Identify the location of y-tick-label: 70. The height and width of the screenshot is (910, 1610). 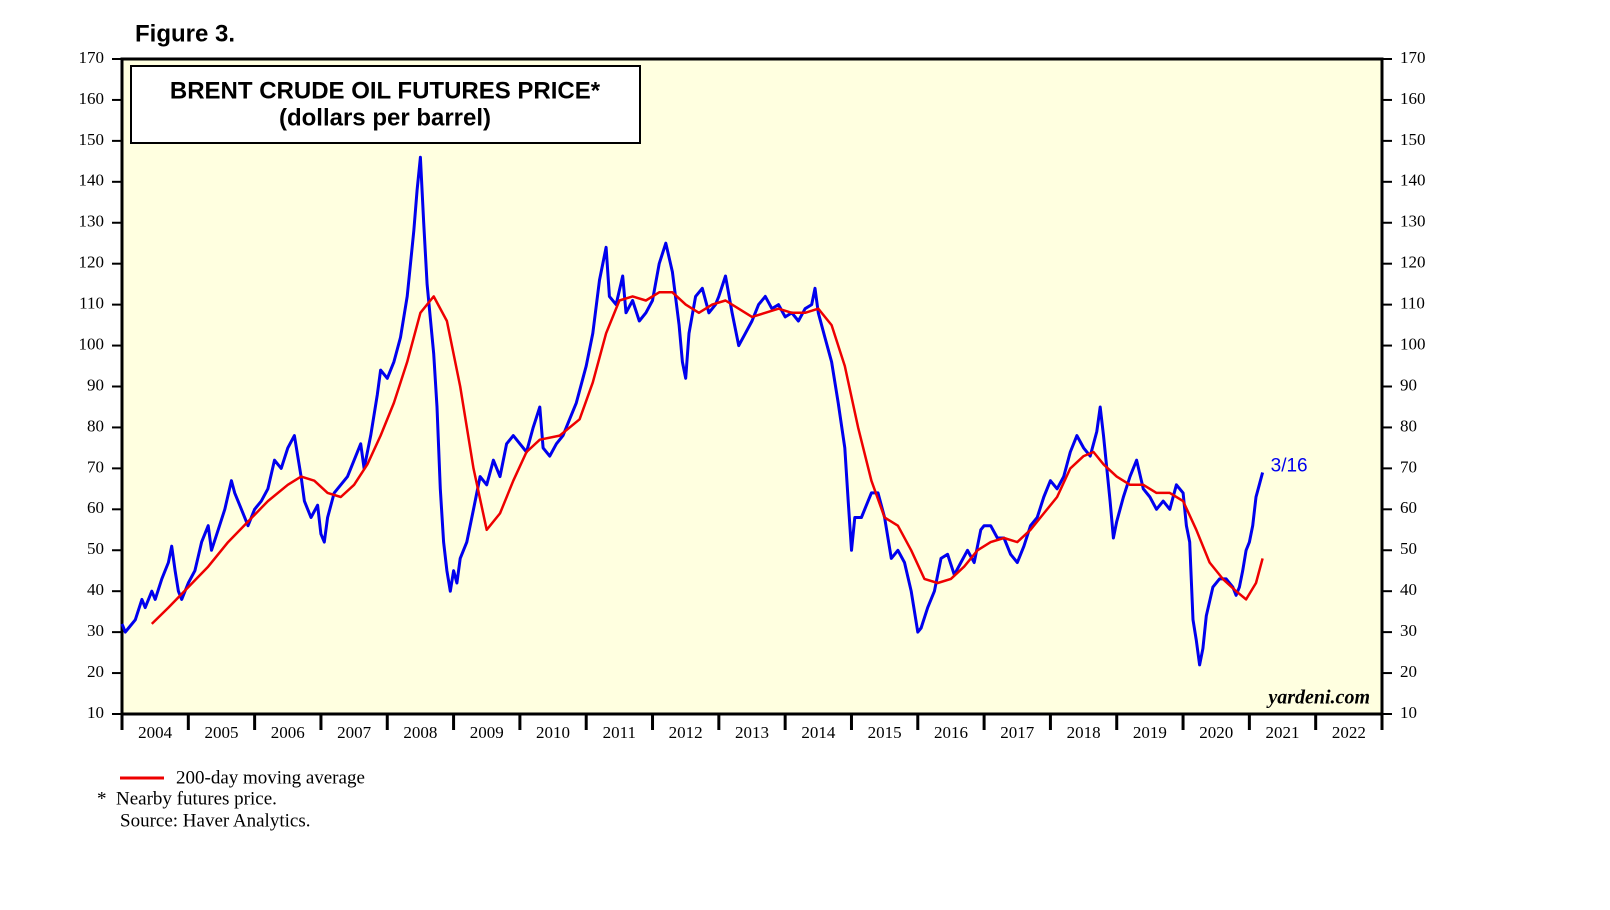
(95, 466).